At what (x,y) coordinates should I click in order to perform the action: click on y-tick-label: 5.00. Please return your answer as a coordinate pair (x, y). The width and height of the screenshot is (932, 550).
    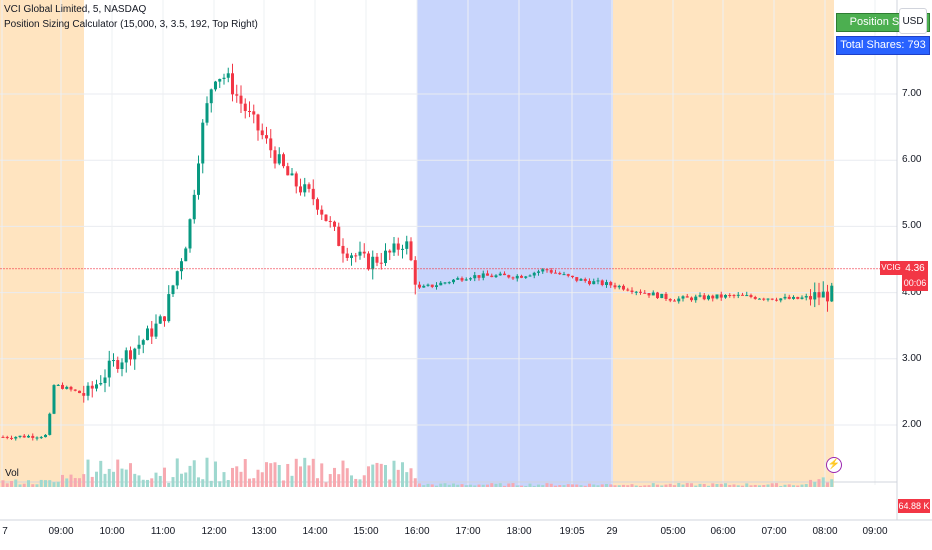
    Looking at the image, I should click on (912, 226).